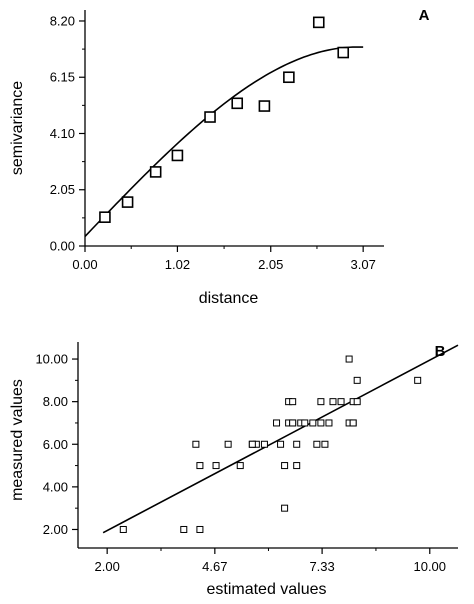  What do you see at coordinates (55, 486) in the screenshot?
I see `y-tick-label: 4.00` at bounding box center [55, 486].